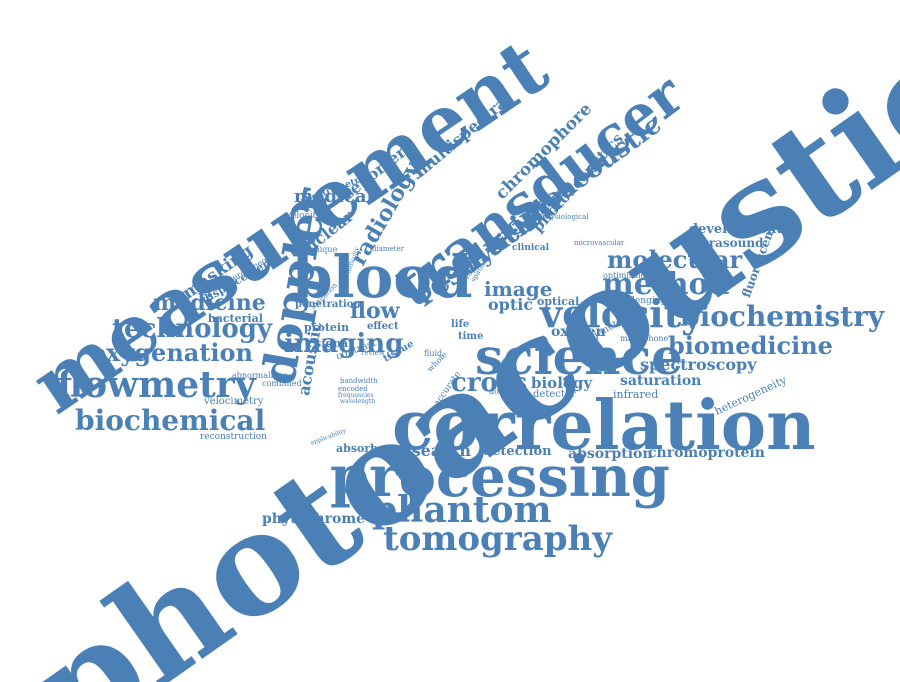  Describe the element at coordinates (624, 276) in the screenshot. I see `word-optimising: optimising` at that location.